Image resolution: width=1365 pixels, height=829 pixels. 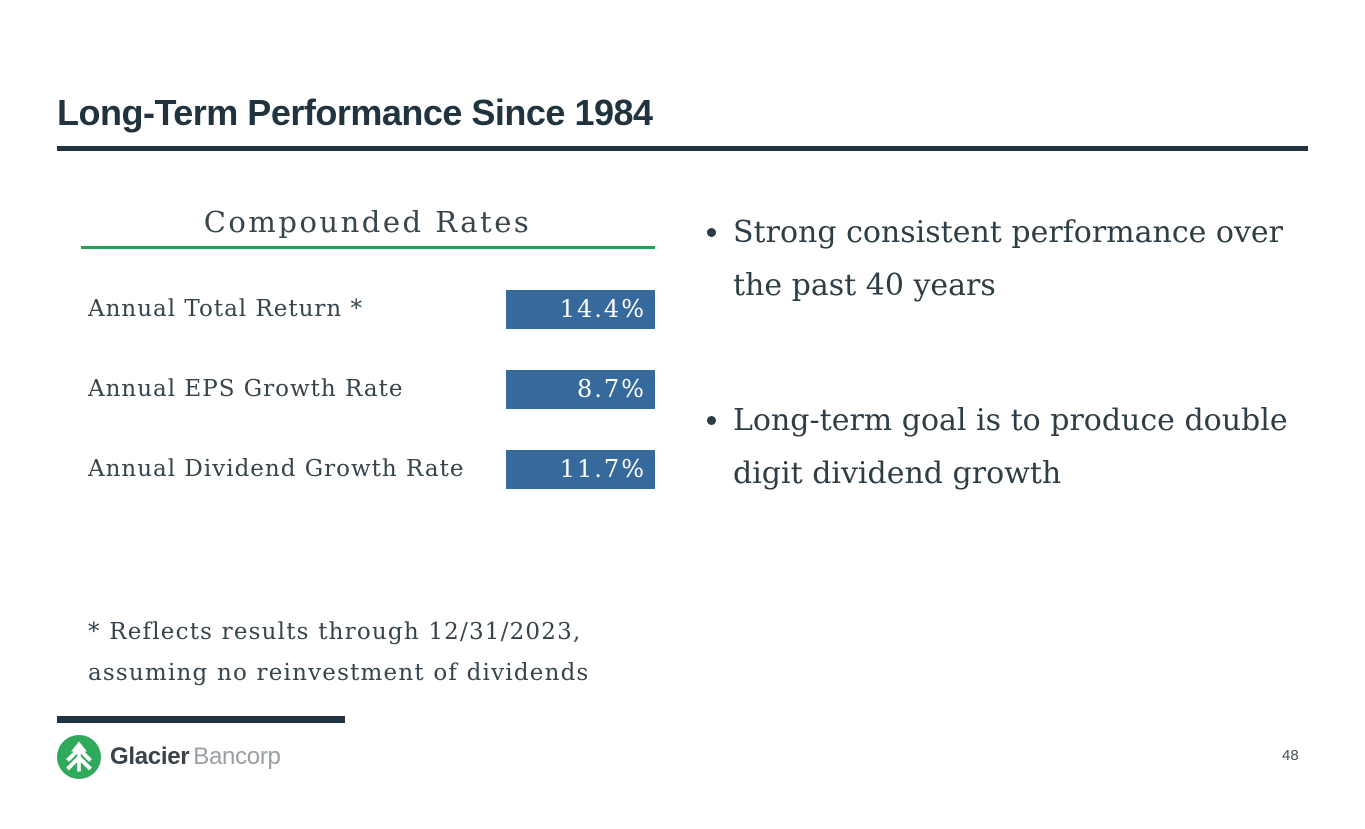 I want to click on pine-tree-icon, so click(x=79, y=757).